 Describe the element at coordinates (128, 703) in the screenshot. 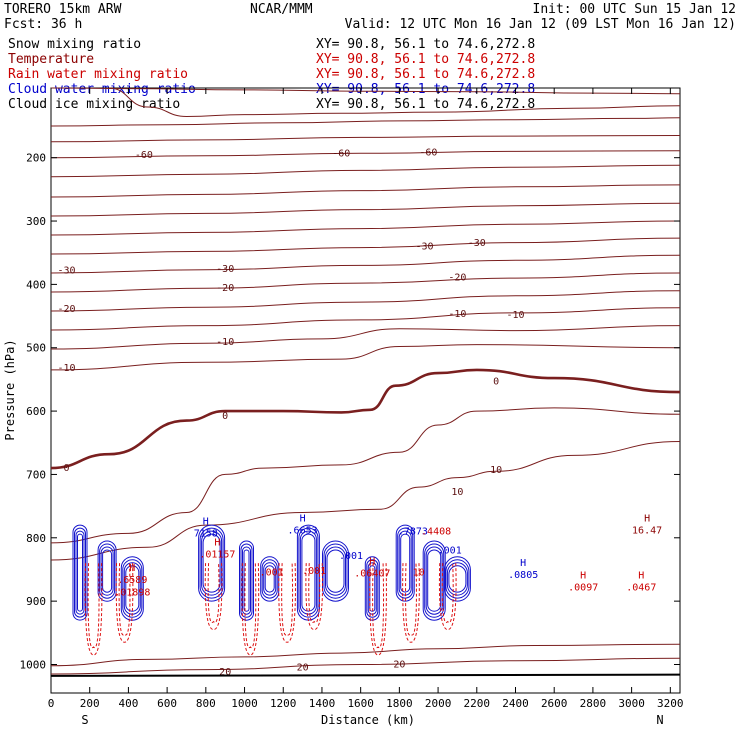

I see `x-tick-label: 400` at that location.